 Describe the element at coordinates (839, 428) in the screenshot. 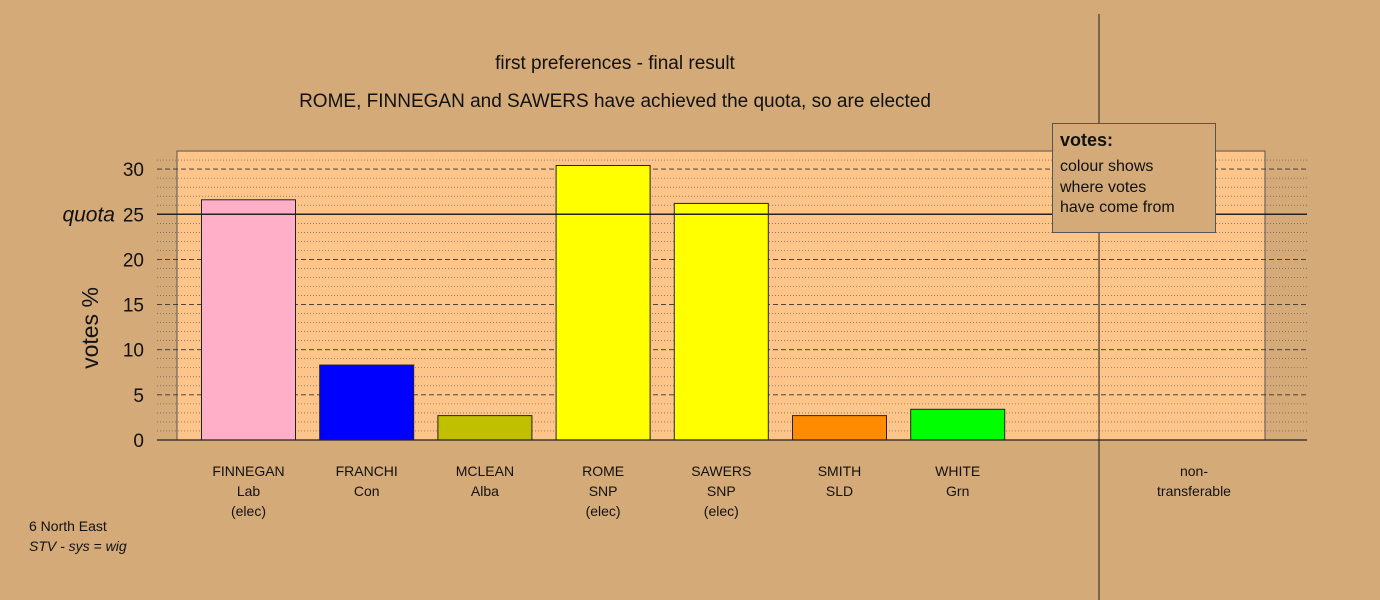

I see `bar-smith` at that location.